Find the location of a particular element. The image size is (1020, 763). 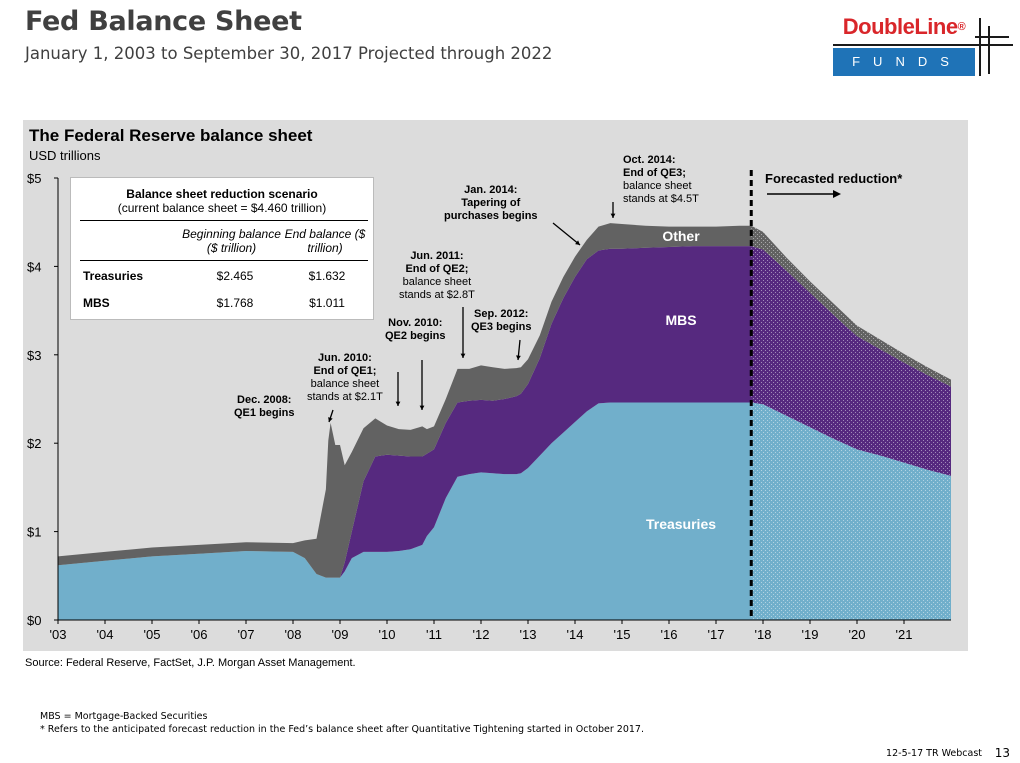

y-tick-label: $5 is located at coordinates (34, 178).